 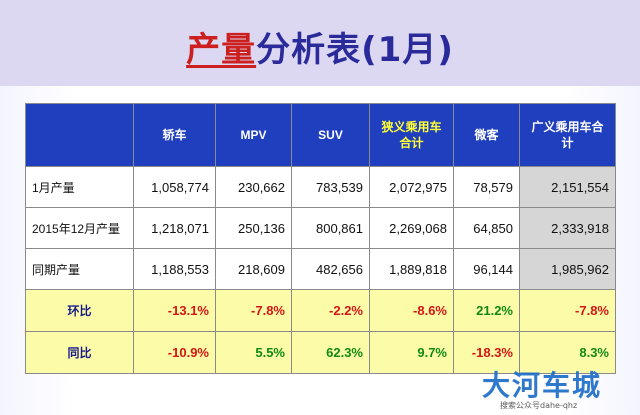 What do you see at coordinates (330, 352) in the screenshot?
I see `table-cell: 62.3%` at bounding box center [330, 352].